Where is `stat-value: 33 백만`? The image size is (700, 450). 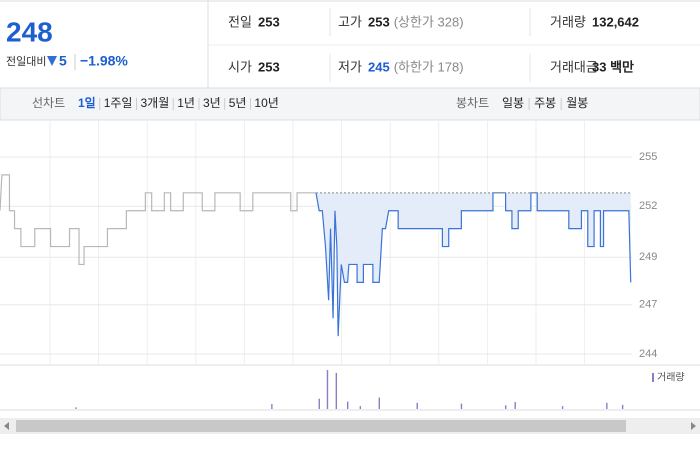
stat-value: 33 백만 is located at coordinates (613, 66).